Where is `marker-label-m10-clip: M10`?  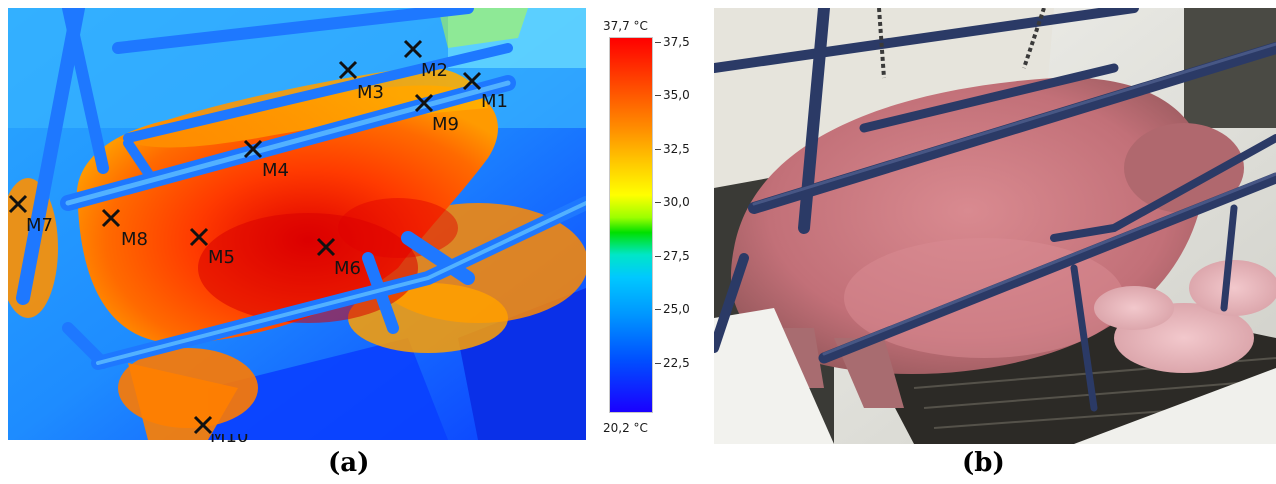
marker-label-m10-clip: M10 is located at coordinates (240, 438).